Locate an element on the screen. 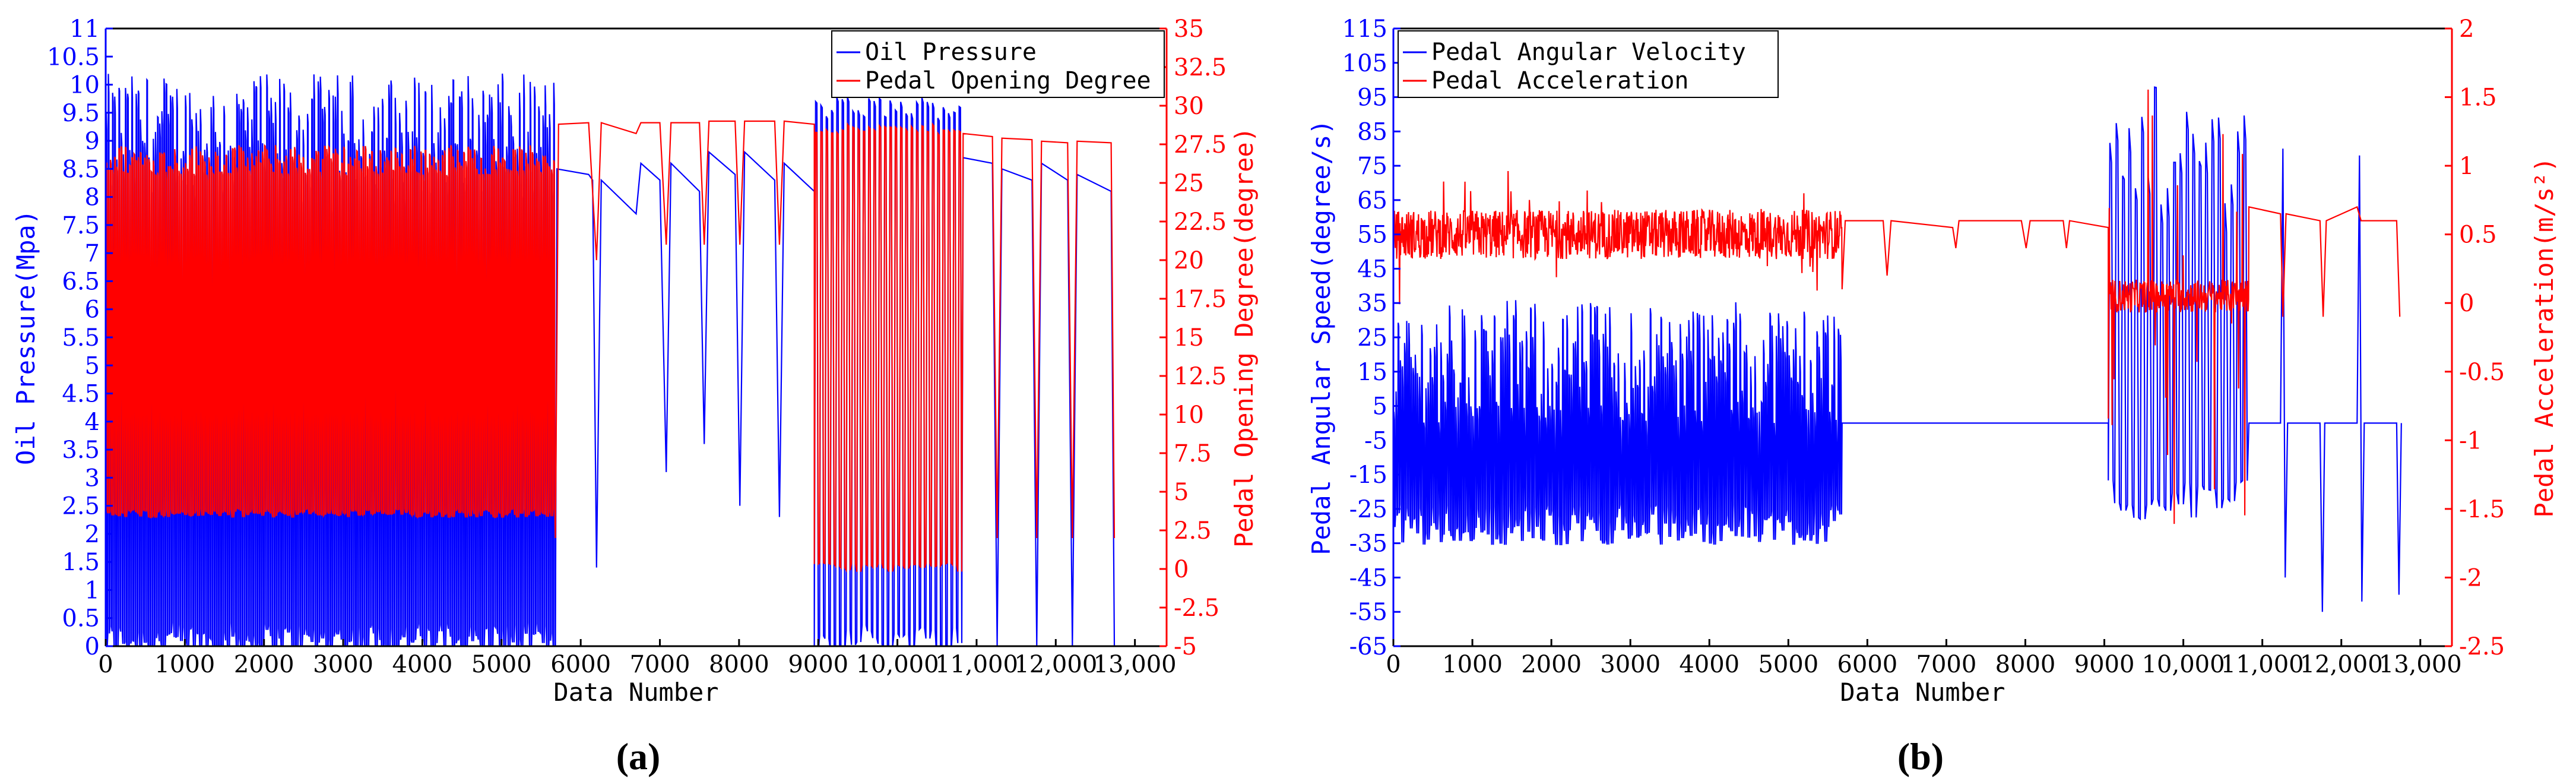  y-left-tick-label: 0.5 is located at coordinates (81, 619).